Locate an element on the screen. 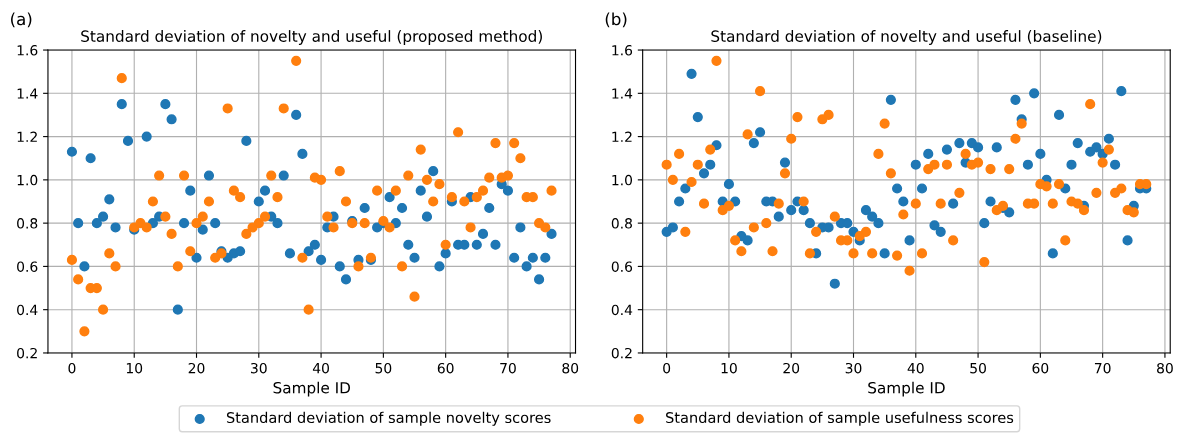 The image size is (1199, 439). chart-title: Standard deviation of novelty and useful (proposed method) is located at coordinates (311, 37).